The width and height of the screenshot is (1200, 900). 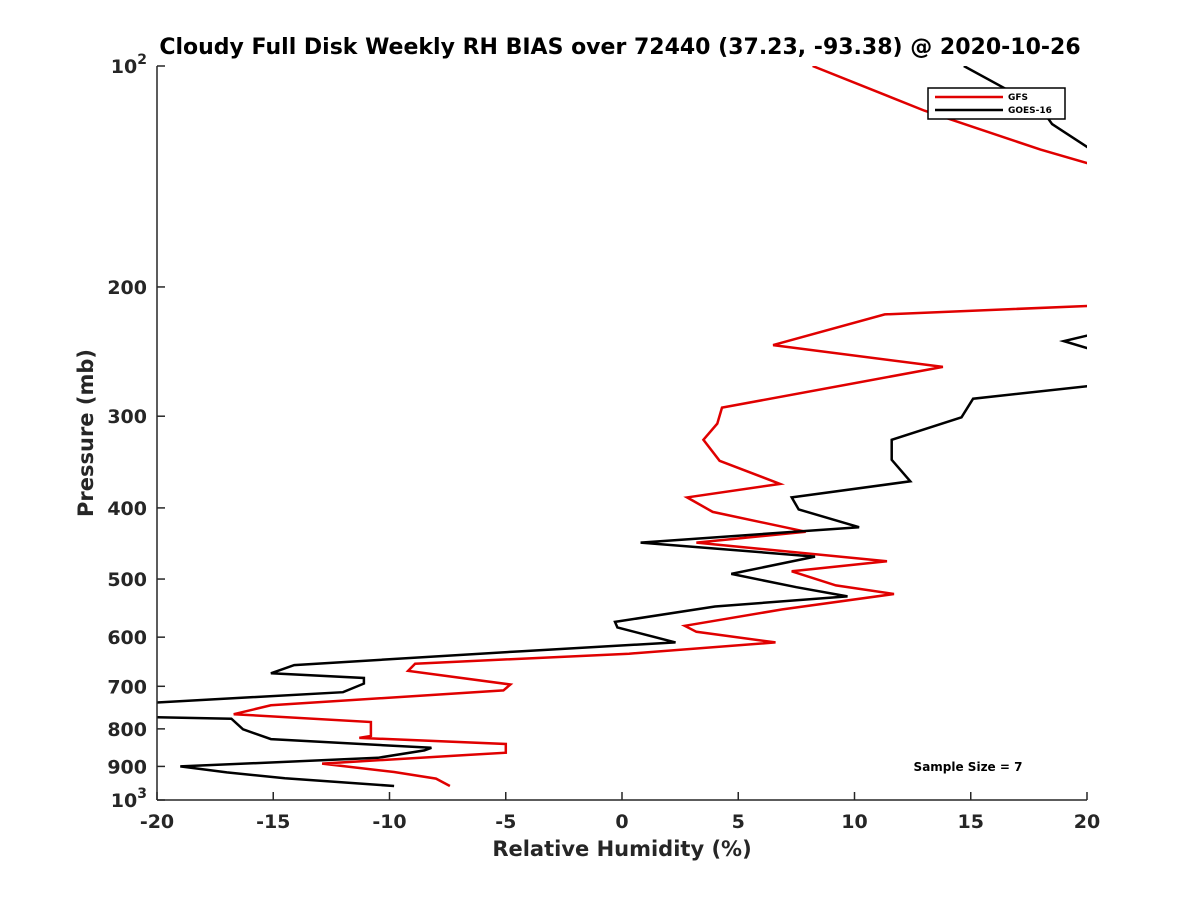 I want to click on x-tick-label: 10, so click(x=854, y=822).